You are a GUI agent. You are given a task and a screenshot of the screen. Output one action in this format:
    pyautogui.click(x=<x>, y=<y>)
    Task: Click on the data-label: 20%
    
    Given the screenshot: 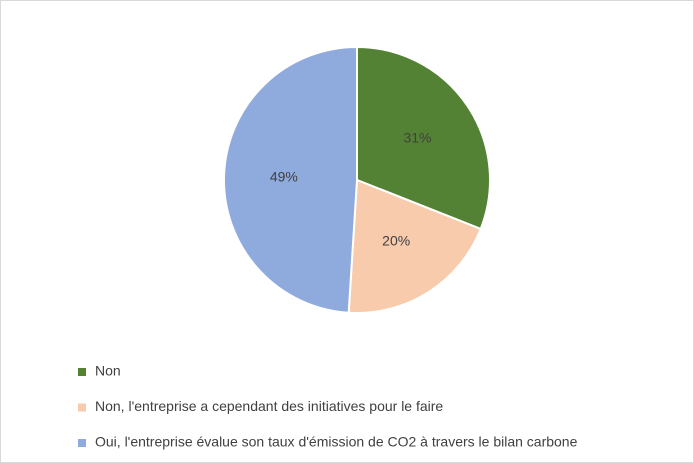 What is the action you would take?
    pyautogui.click(x=396, y=240)
    